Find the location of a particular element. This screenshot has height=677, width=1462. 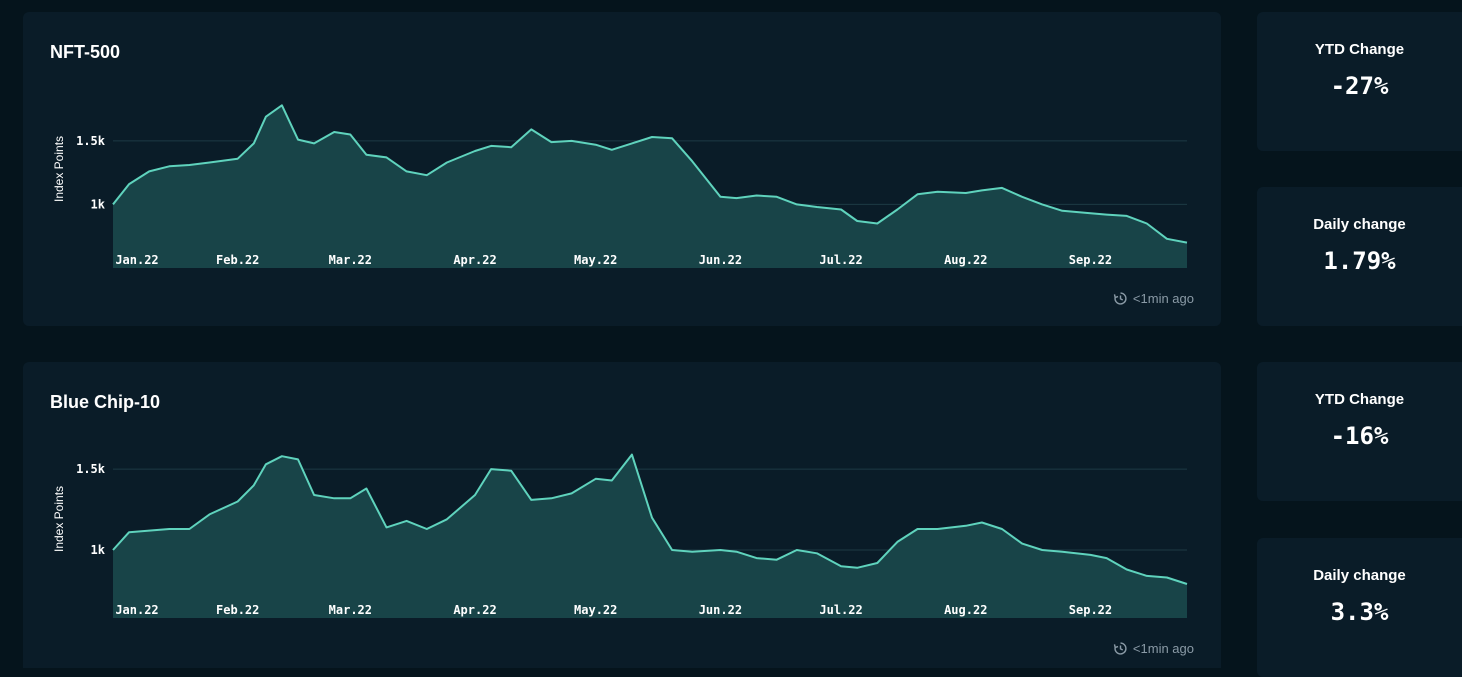

series-line is located at coordinates (650, 519).